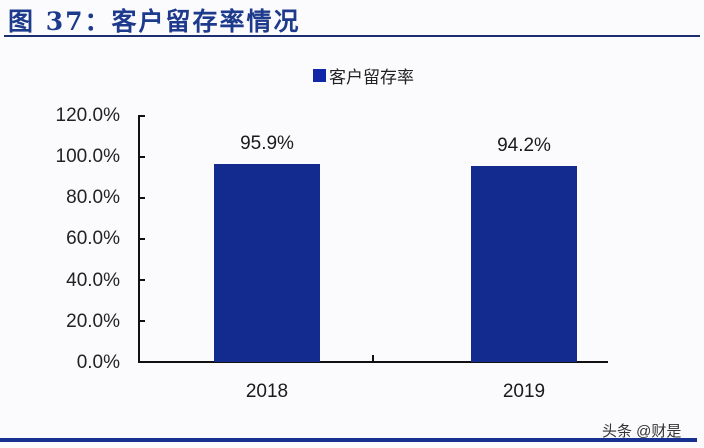  What do you see at coordinates (93, 197) in the screenshot?
I see `y-tick-label: 80.0%` at bounding box center [93, 197].